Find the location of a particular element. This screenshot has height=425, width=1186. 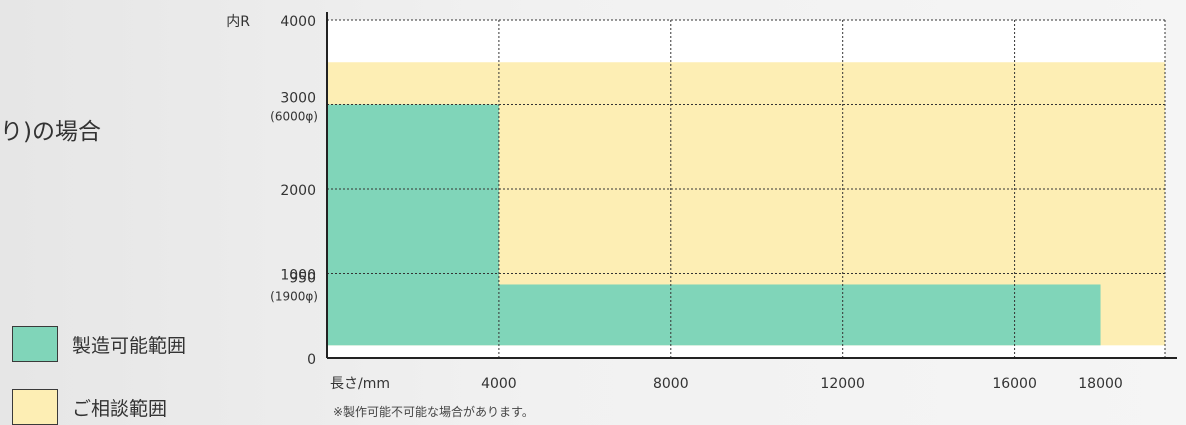

y-axis-label: 内R is located at coordinates (238, 22).